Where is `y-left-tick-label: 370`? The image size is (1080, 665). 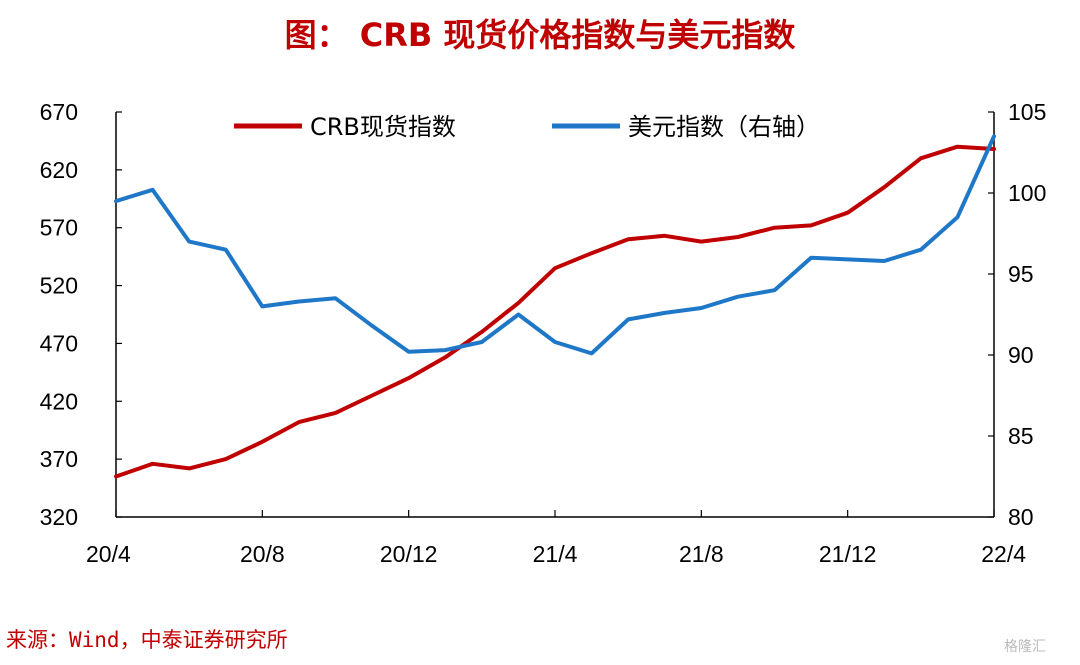
y-left-tick-label: 370 is located at coordinates (59, 459).